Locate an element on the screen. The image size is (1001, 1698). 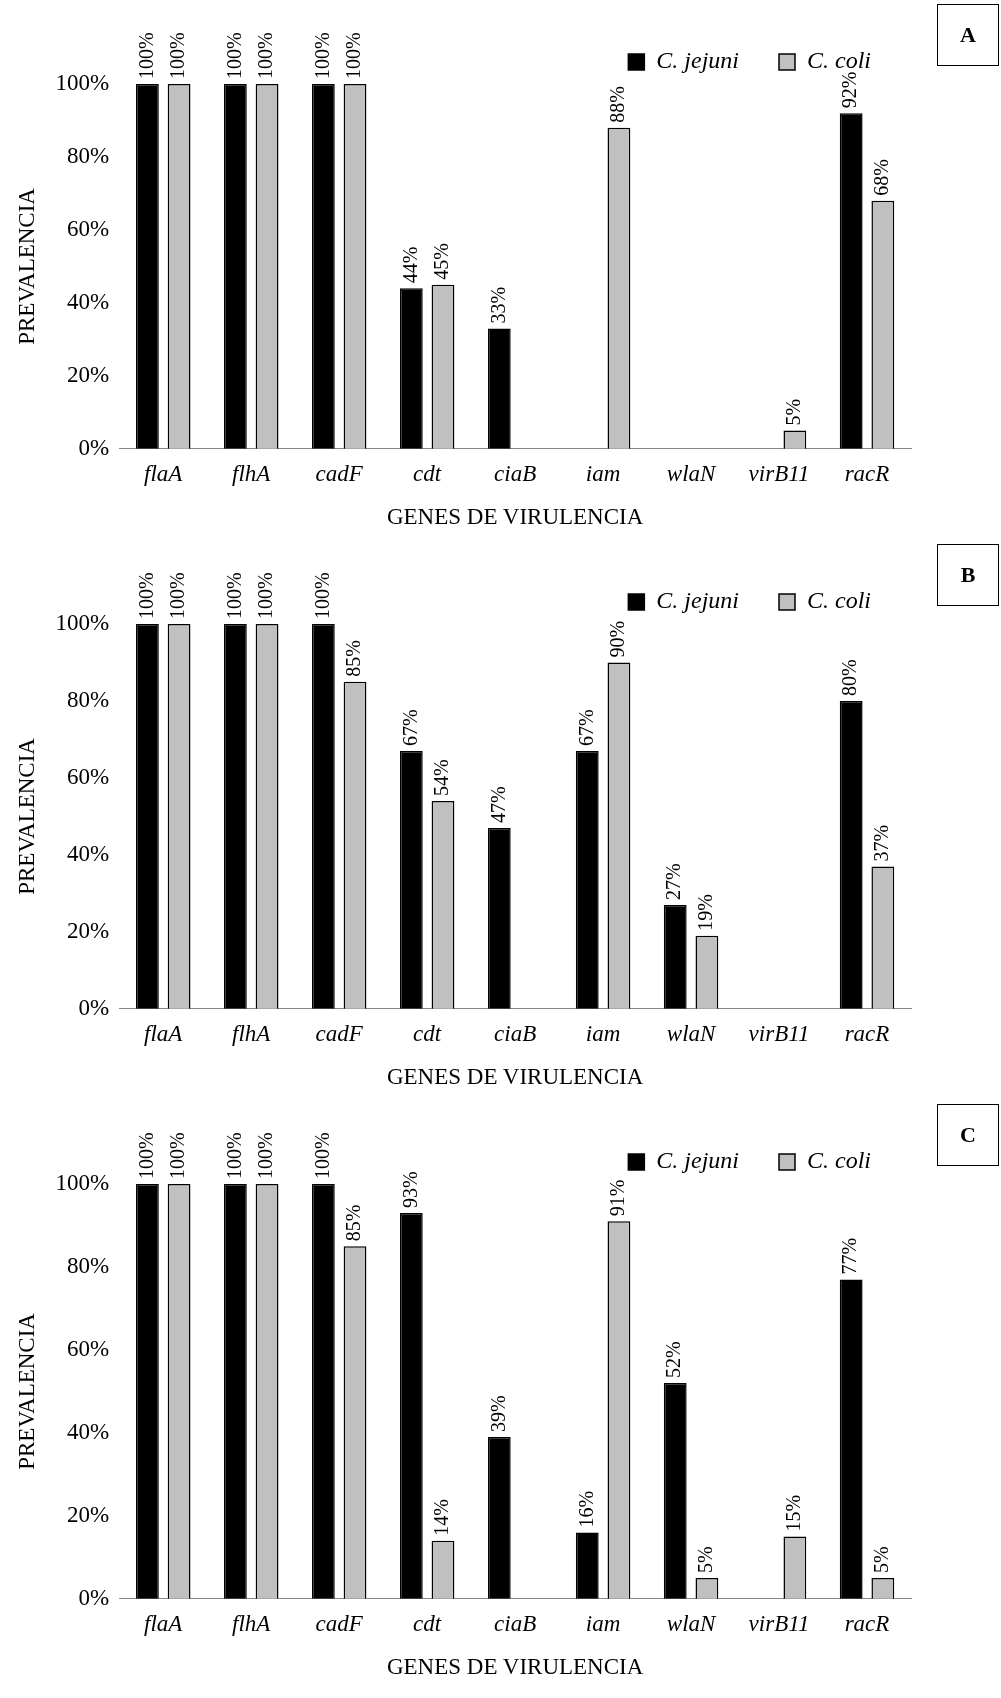
data-label: 27% is located at coordinates (673, 881).